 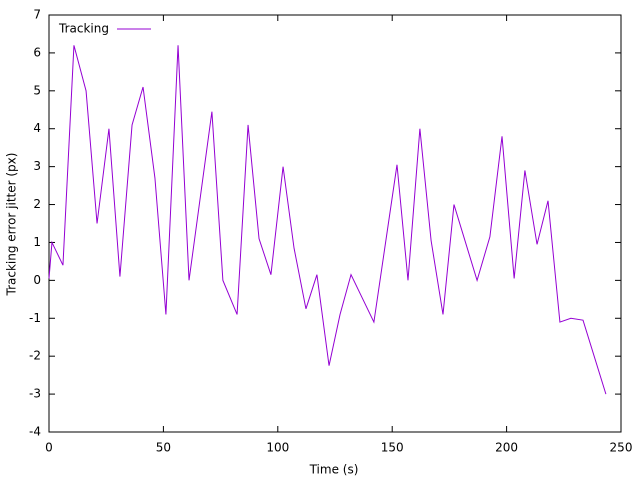 What do you see at coordinates (392, 448) in the screenshot?
I see `x-tick-label: 150` at bounding box center [392, 448].